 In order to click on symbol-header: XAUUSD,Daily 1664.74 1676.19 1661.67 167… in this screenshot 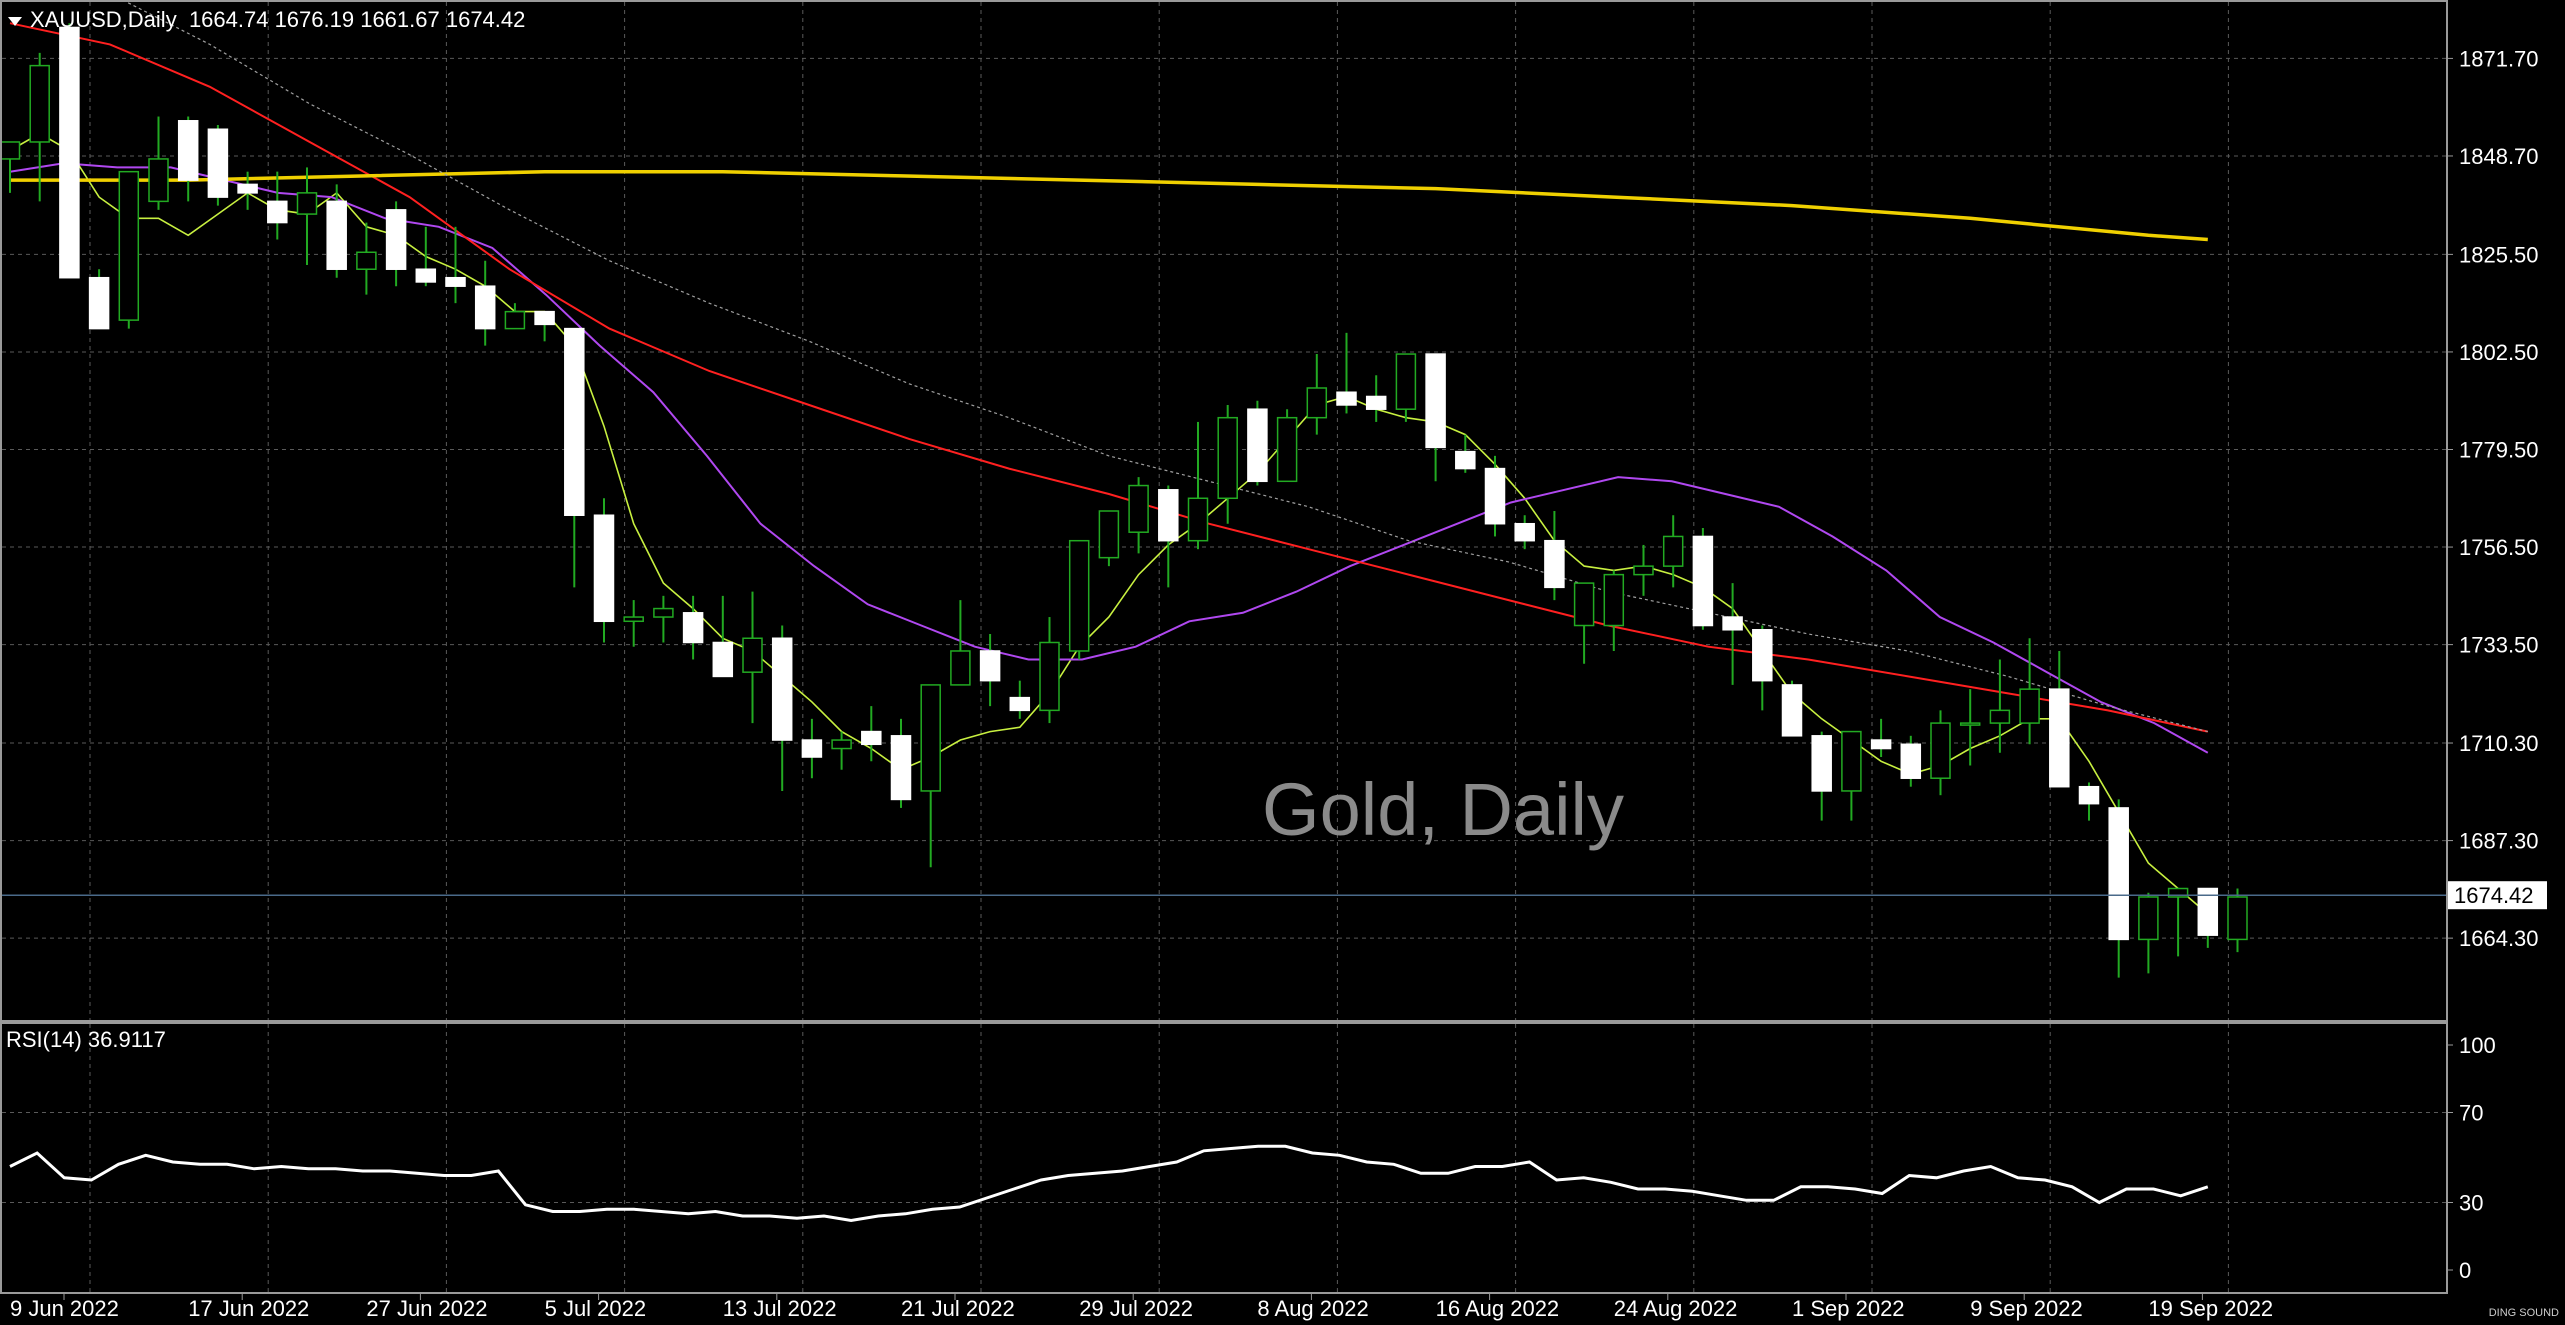, I will do `click(266, 20)`.